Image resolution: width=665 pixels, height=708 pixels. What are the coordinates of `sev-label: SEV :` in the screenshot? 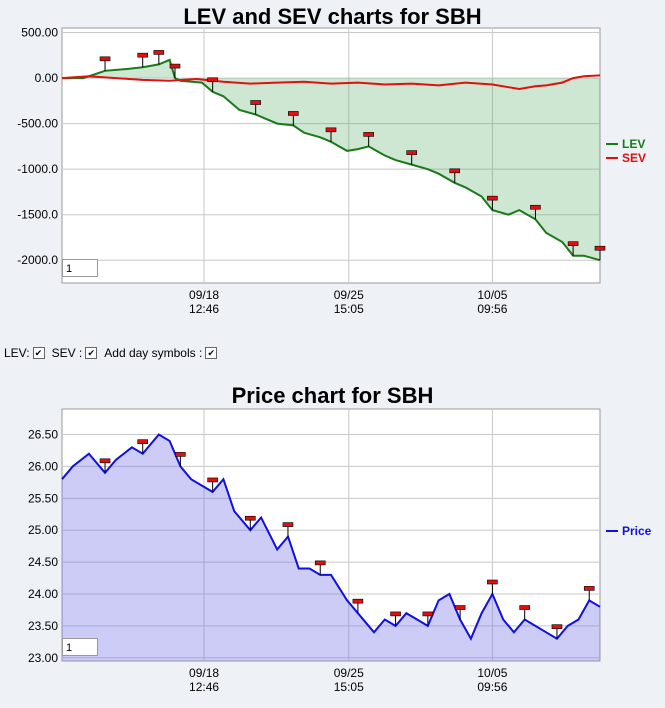 It's located at (67, 353).